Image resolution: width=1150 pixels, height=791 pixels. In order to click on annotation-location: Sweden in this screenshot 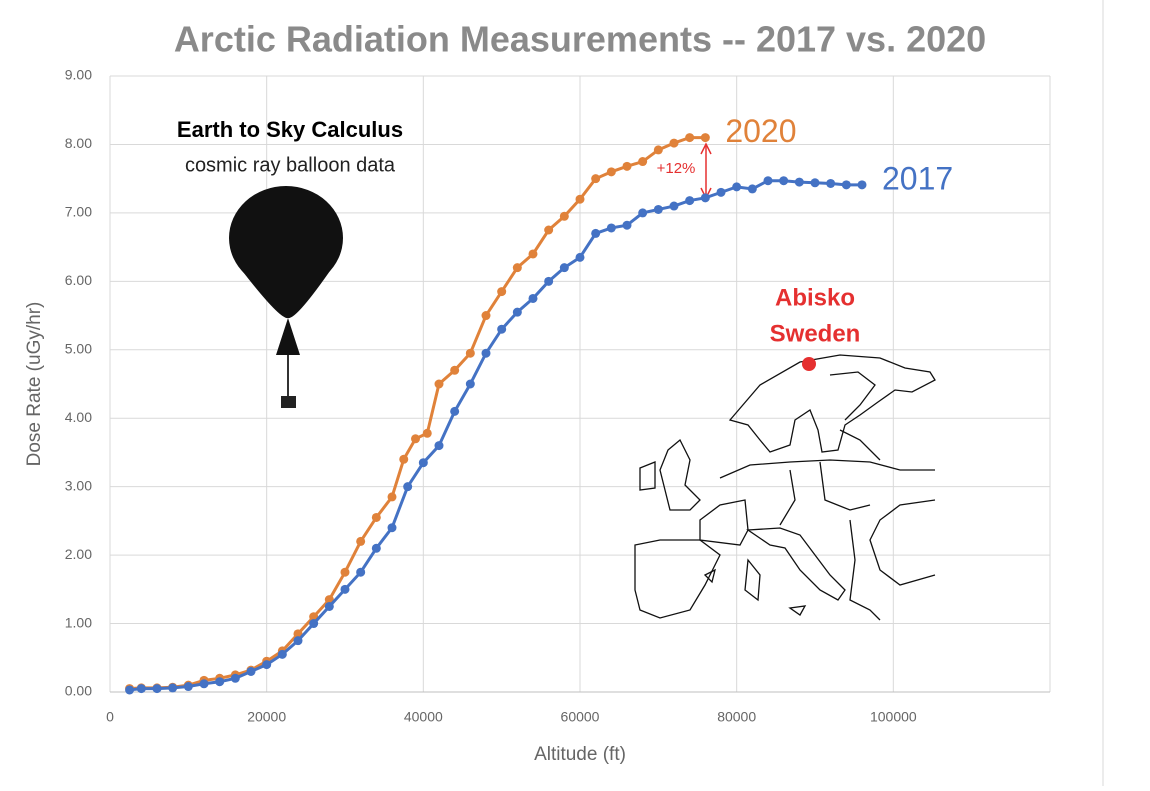, I will do `click(815, 333)`.